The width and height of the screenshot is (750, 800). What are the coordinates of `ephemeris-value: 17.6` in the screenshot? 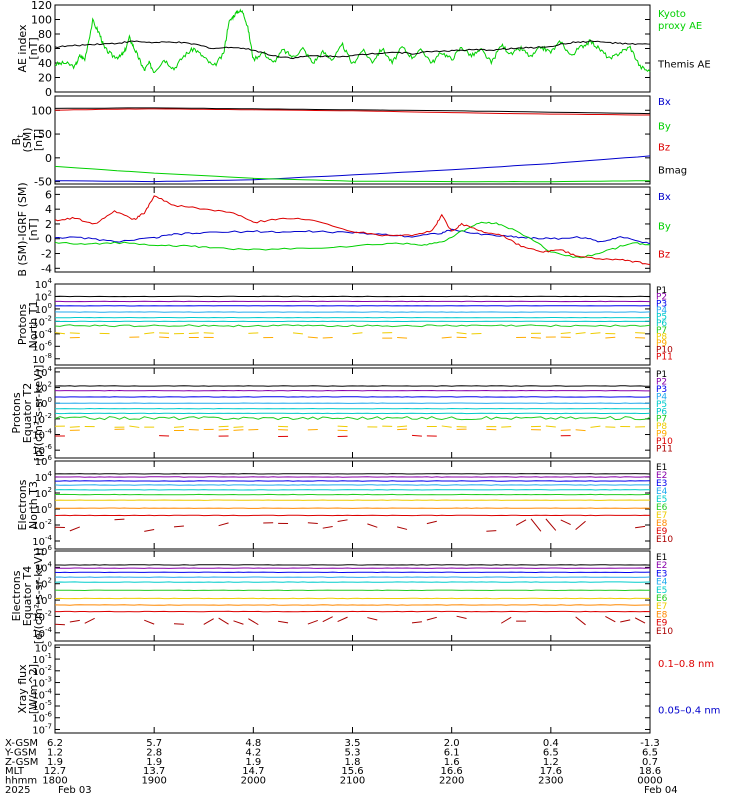 It's located at (551, 771).